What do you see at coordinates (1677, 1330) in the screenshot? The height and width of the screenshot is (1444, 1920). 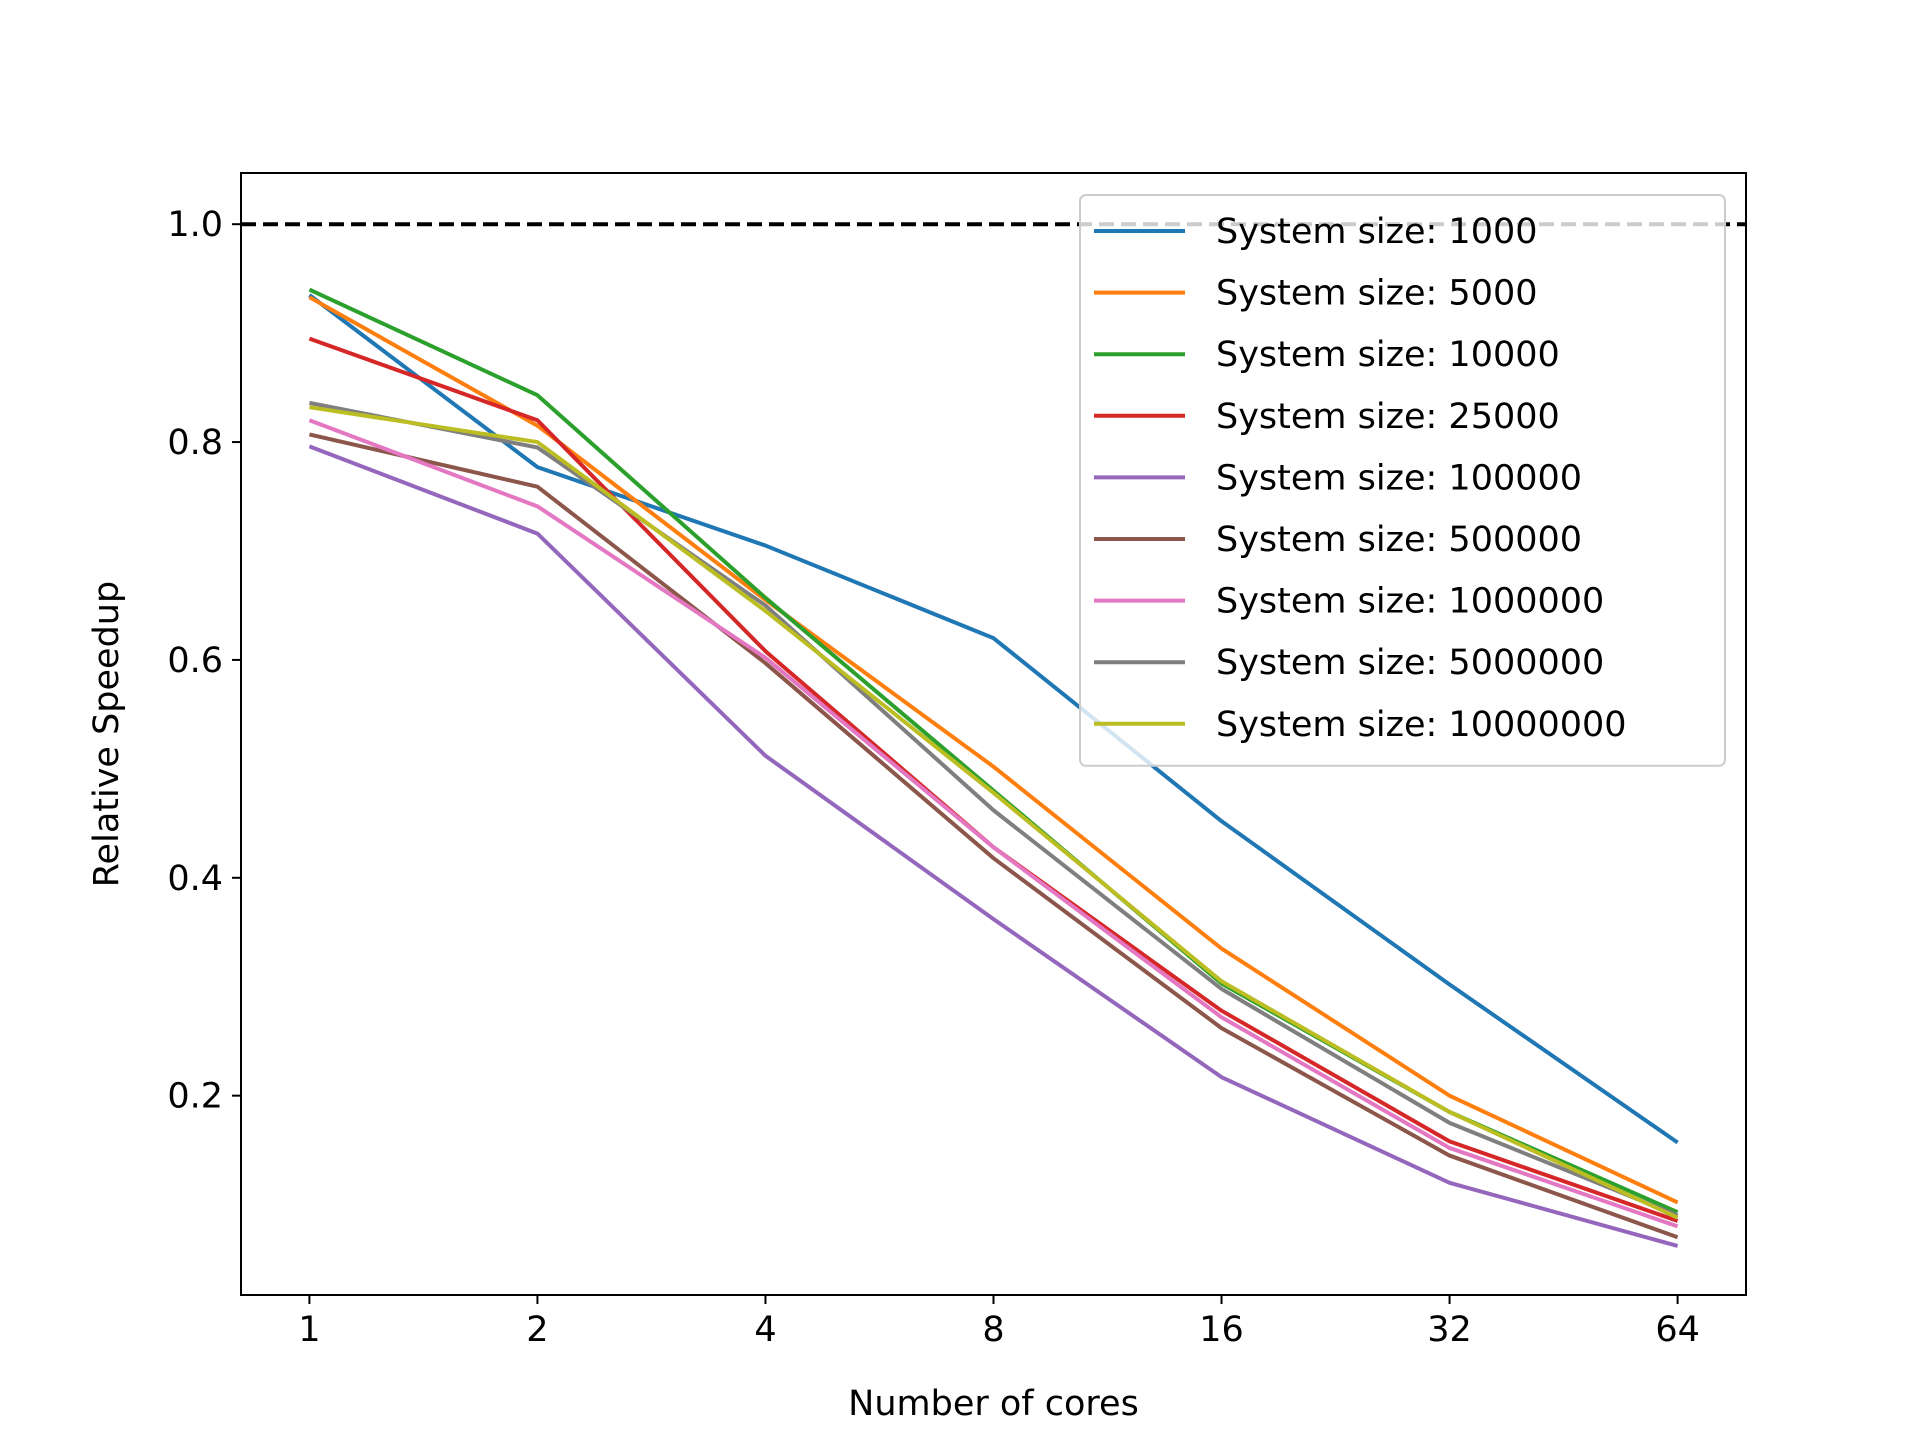 I see `x-tick-label: 64` at bounding box center [1677, 1330].